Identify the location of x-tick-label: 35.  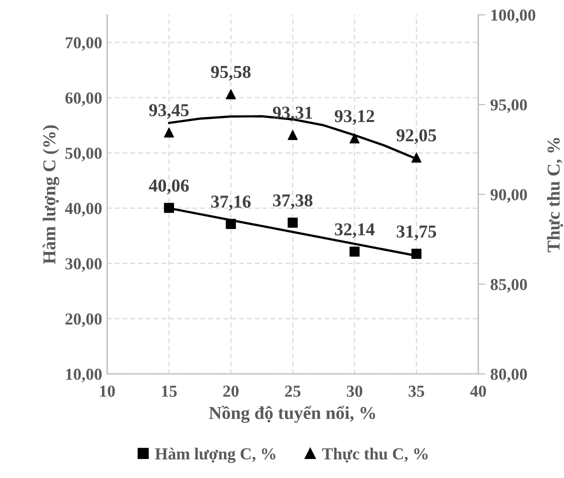
(416, 391).